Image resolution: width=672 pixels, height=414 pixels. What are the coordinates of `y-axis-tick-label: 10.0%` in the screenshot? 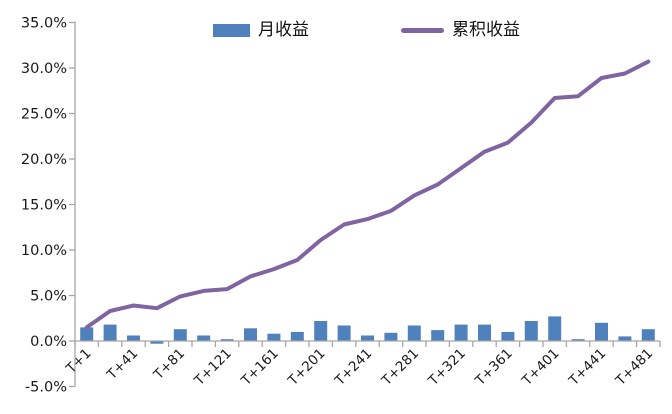 It's located at (44, 251).